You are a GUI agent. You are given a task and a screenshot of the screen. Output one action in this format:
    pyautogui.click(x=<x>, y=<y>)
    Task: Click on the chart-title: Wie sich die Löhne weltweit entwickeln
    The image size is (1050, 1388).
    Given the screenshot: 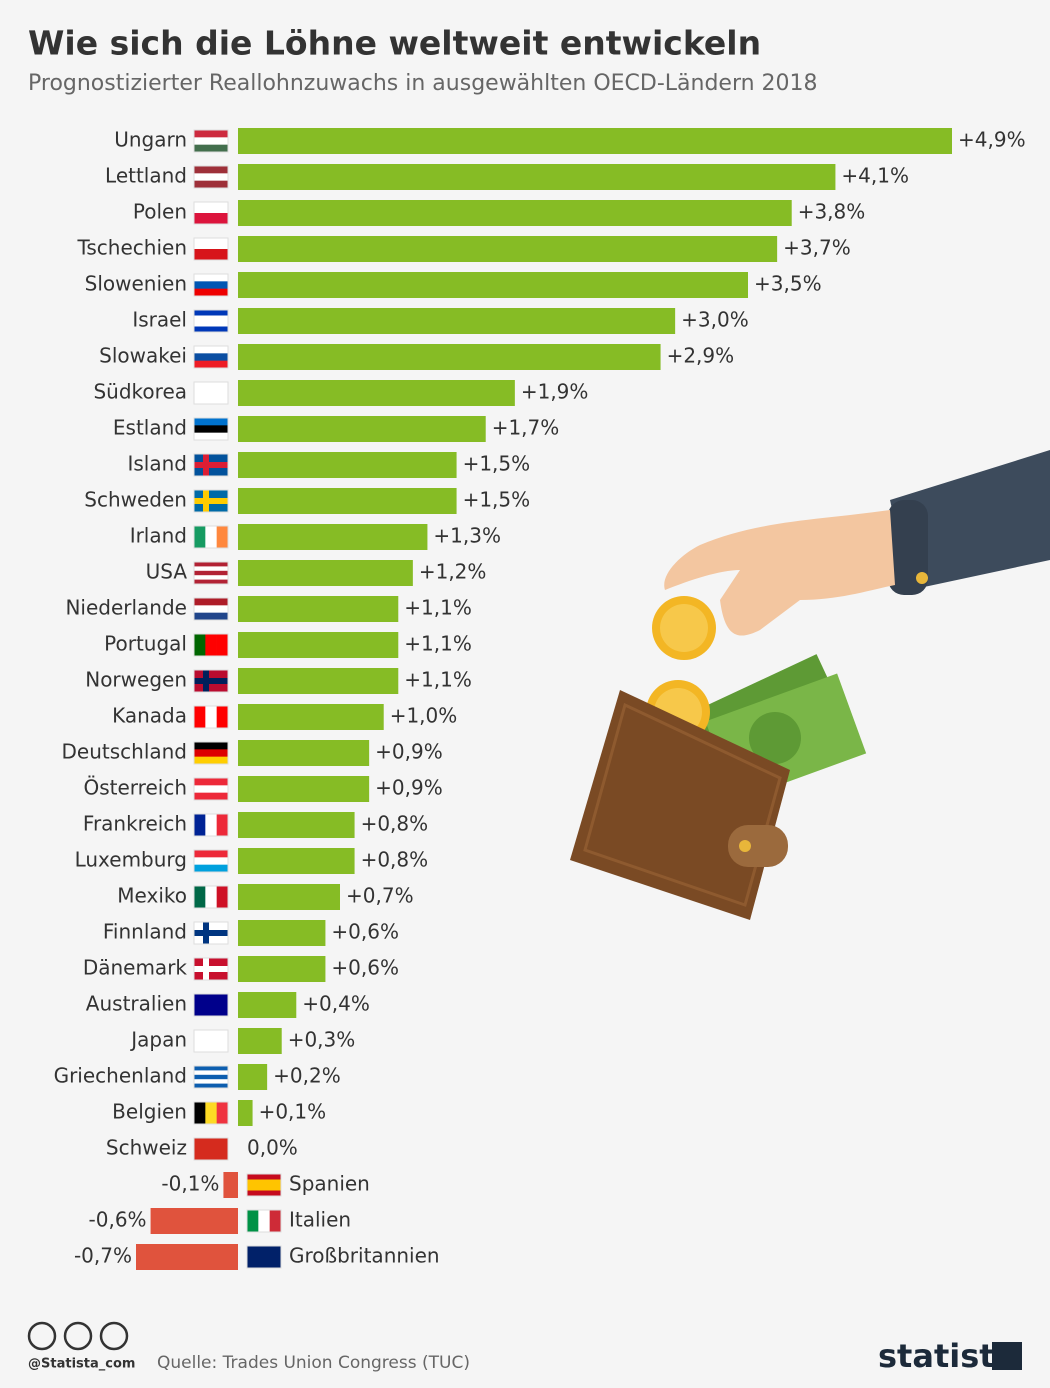 What is the action you would take?
    pyautogui.click(x=394, y=43)
    